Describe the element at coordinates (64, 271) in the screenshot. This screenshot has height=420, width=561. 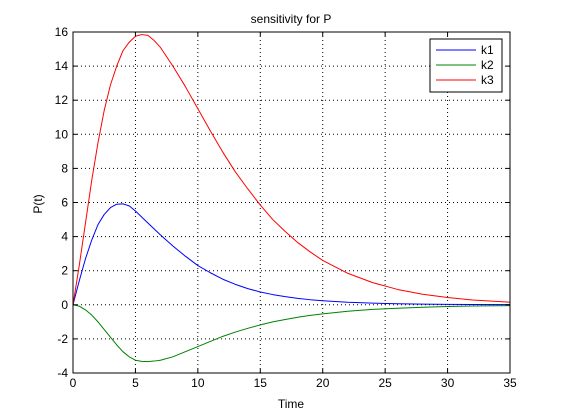
I see `y-tick-label: 2` at that location.